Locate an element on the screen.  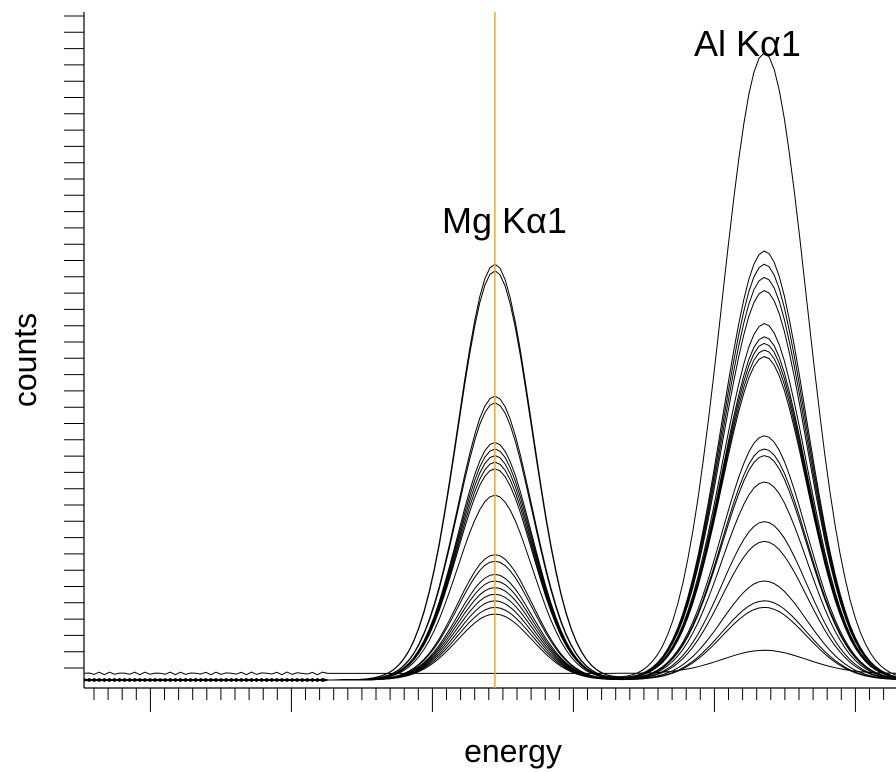
x-axis-ticks is located at coordinates (489, 700).